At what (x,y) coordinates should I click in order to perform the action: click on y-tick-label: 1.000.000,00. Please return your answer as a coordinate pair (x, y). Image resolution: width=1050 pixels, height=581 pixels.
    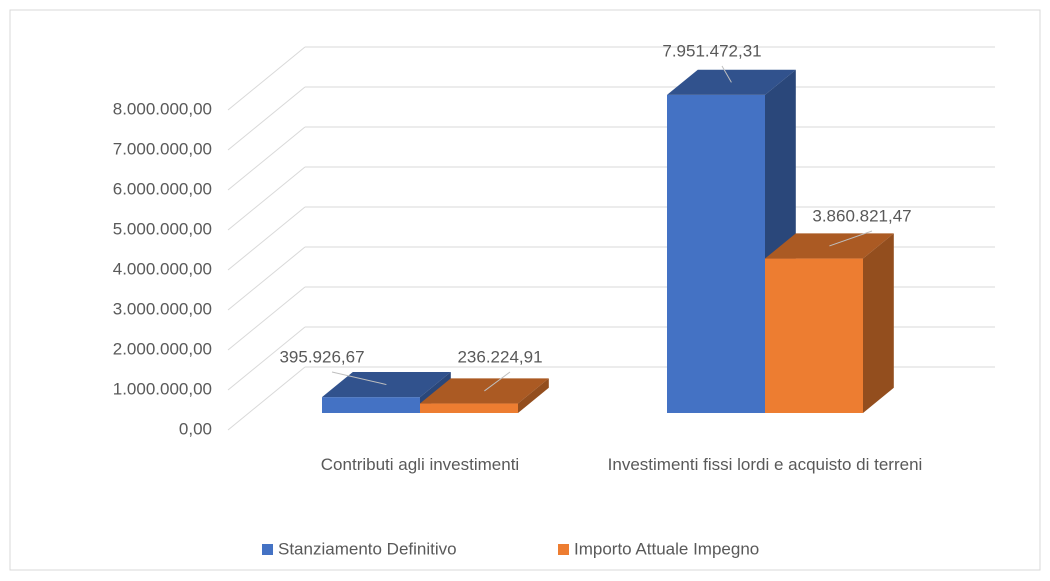
    Looking at the image, I should click on (162, 388).